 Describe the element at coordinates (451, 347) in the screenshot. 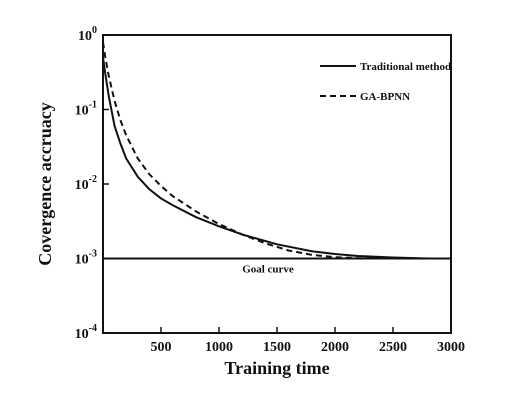

I see `x-tick-label: 3000` at that location.